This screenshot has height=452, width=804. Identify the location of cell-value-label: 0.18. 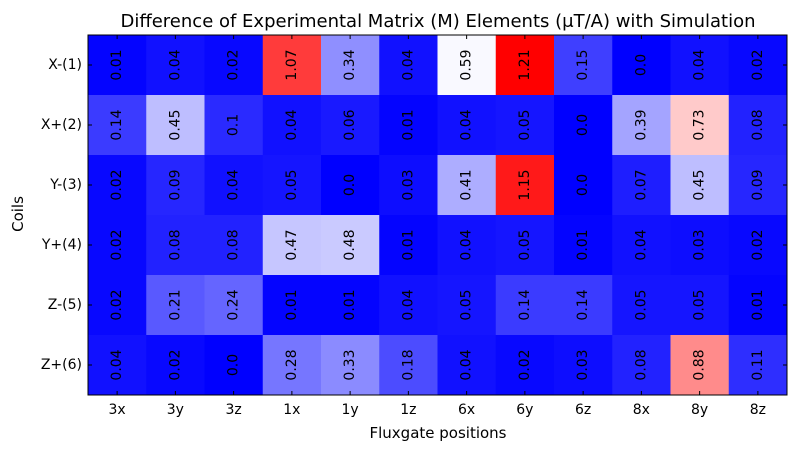
(408, 364).